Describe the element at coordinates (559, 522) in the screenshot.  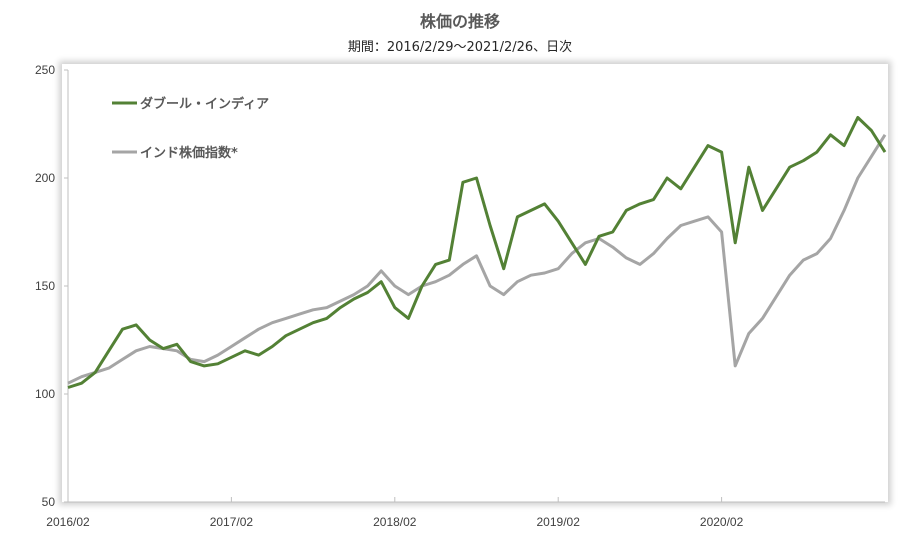
I see `x-tick-label: 2019/02` at that location.